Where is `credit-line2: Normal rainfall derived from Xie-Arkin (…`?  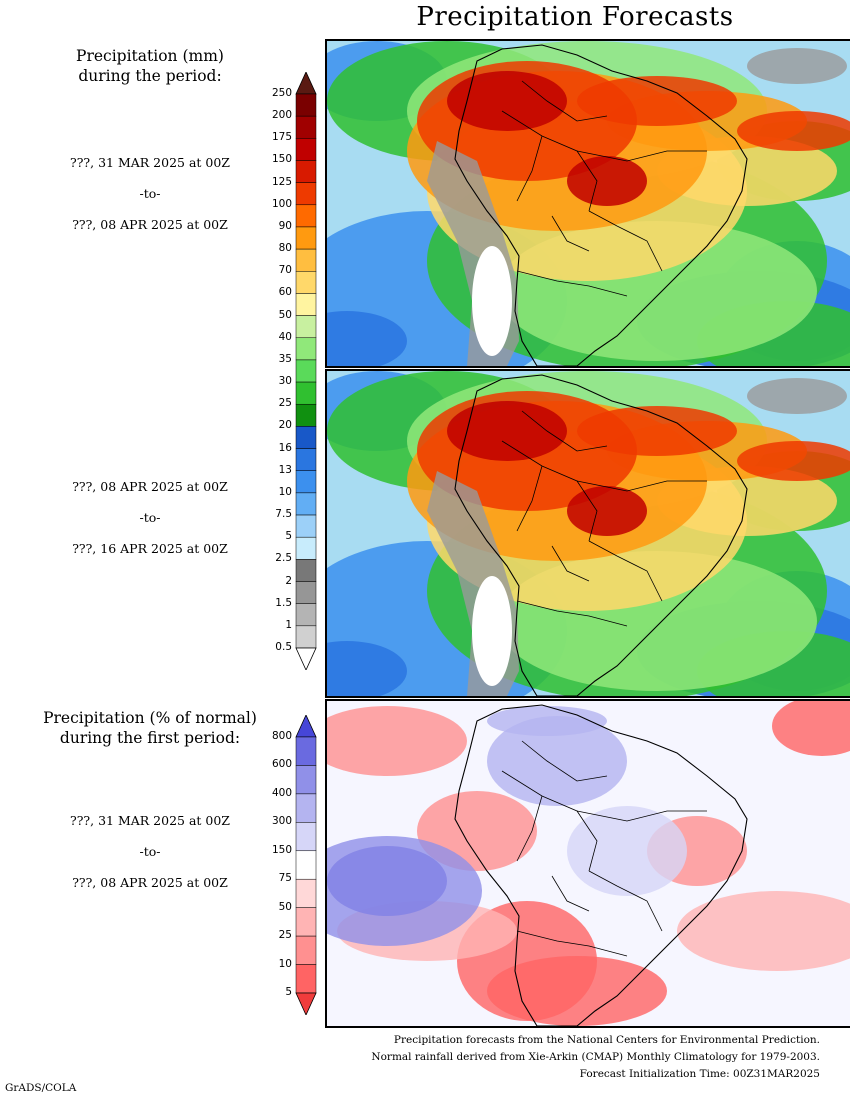 credit-line2: Normal rainfall derived from Xie-Arkin (… is located at coordinates (595, 1057).